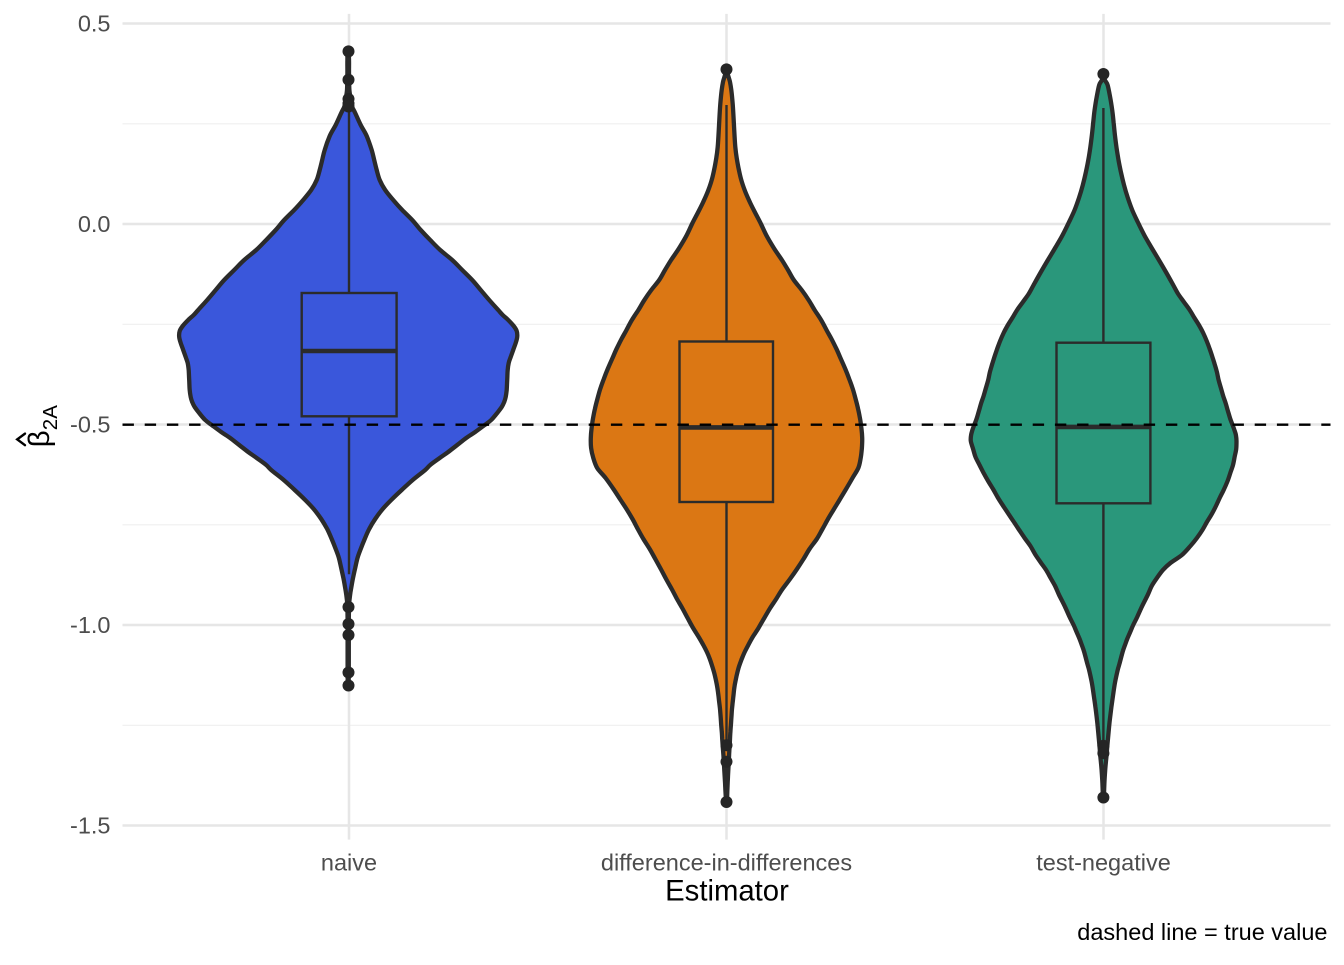 The height and width of the screenshot is (965, 1344). Describe the element at coordinates (727, 891) in the screenshot. I see `svg-text: Estimator` at that location.